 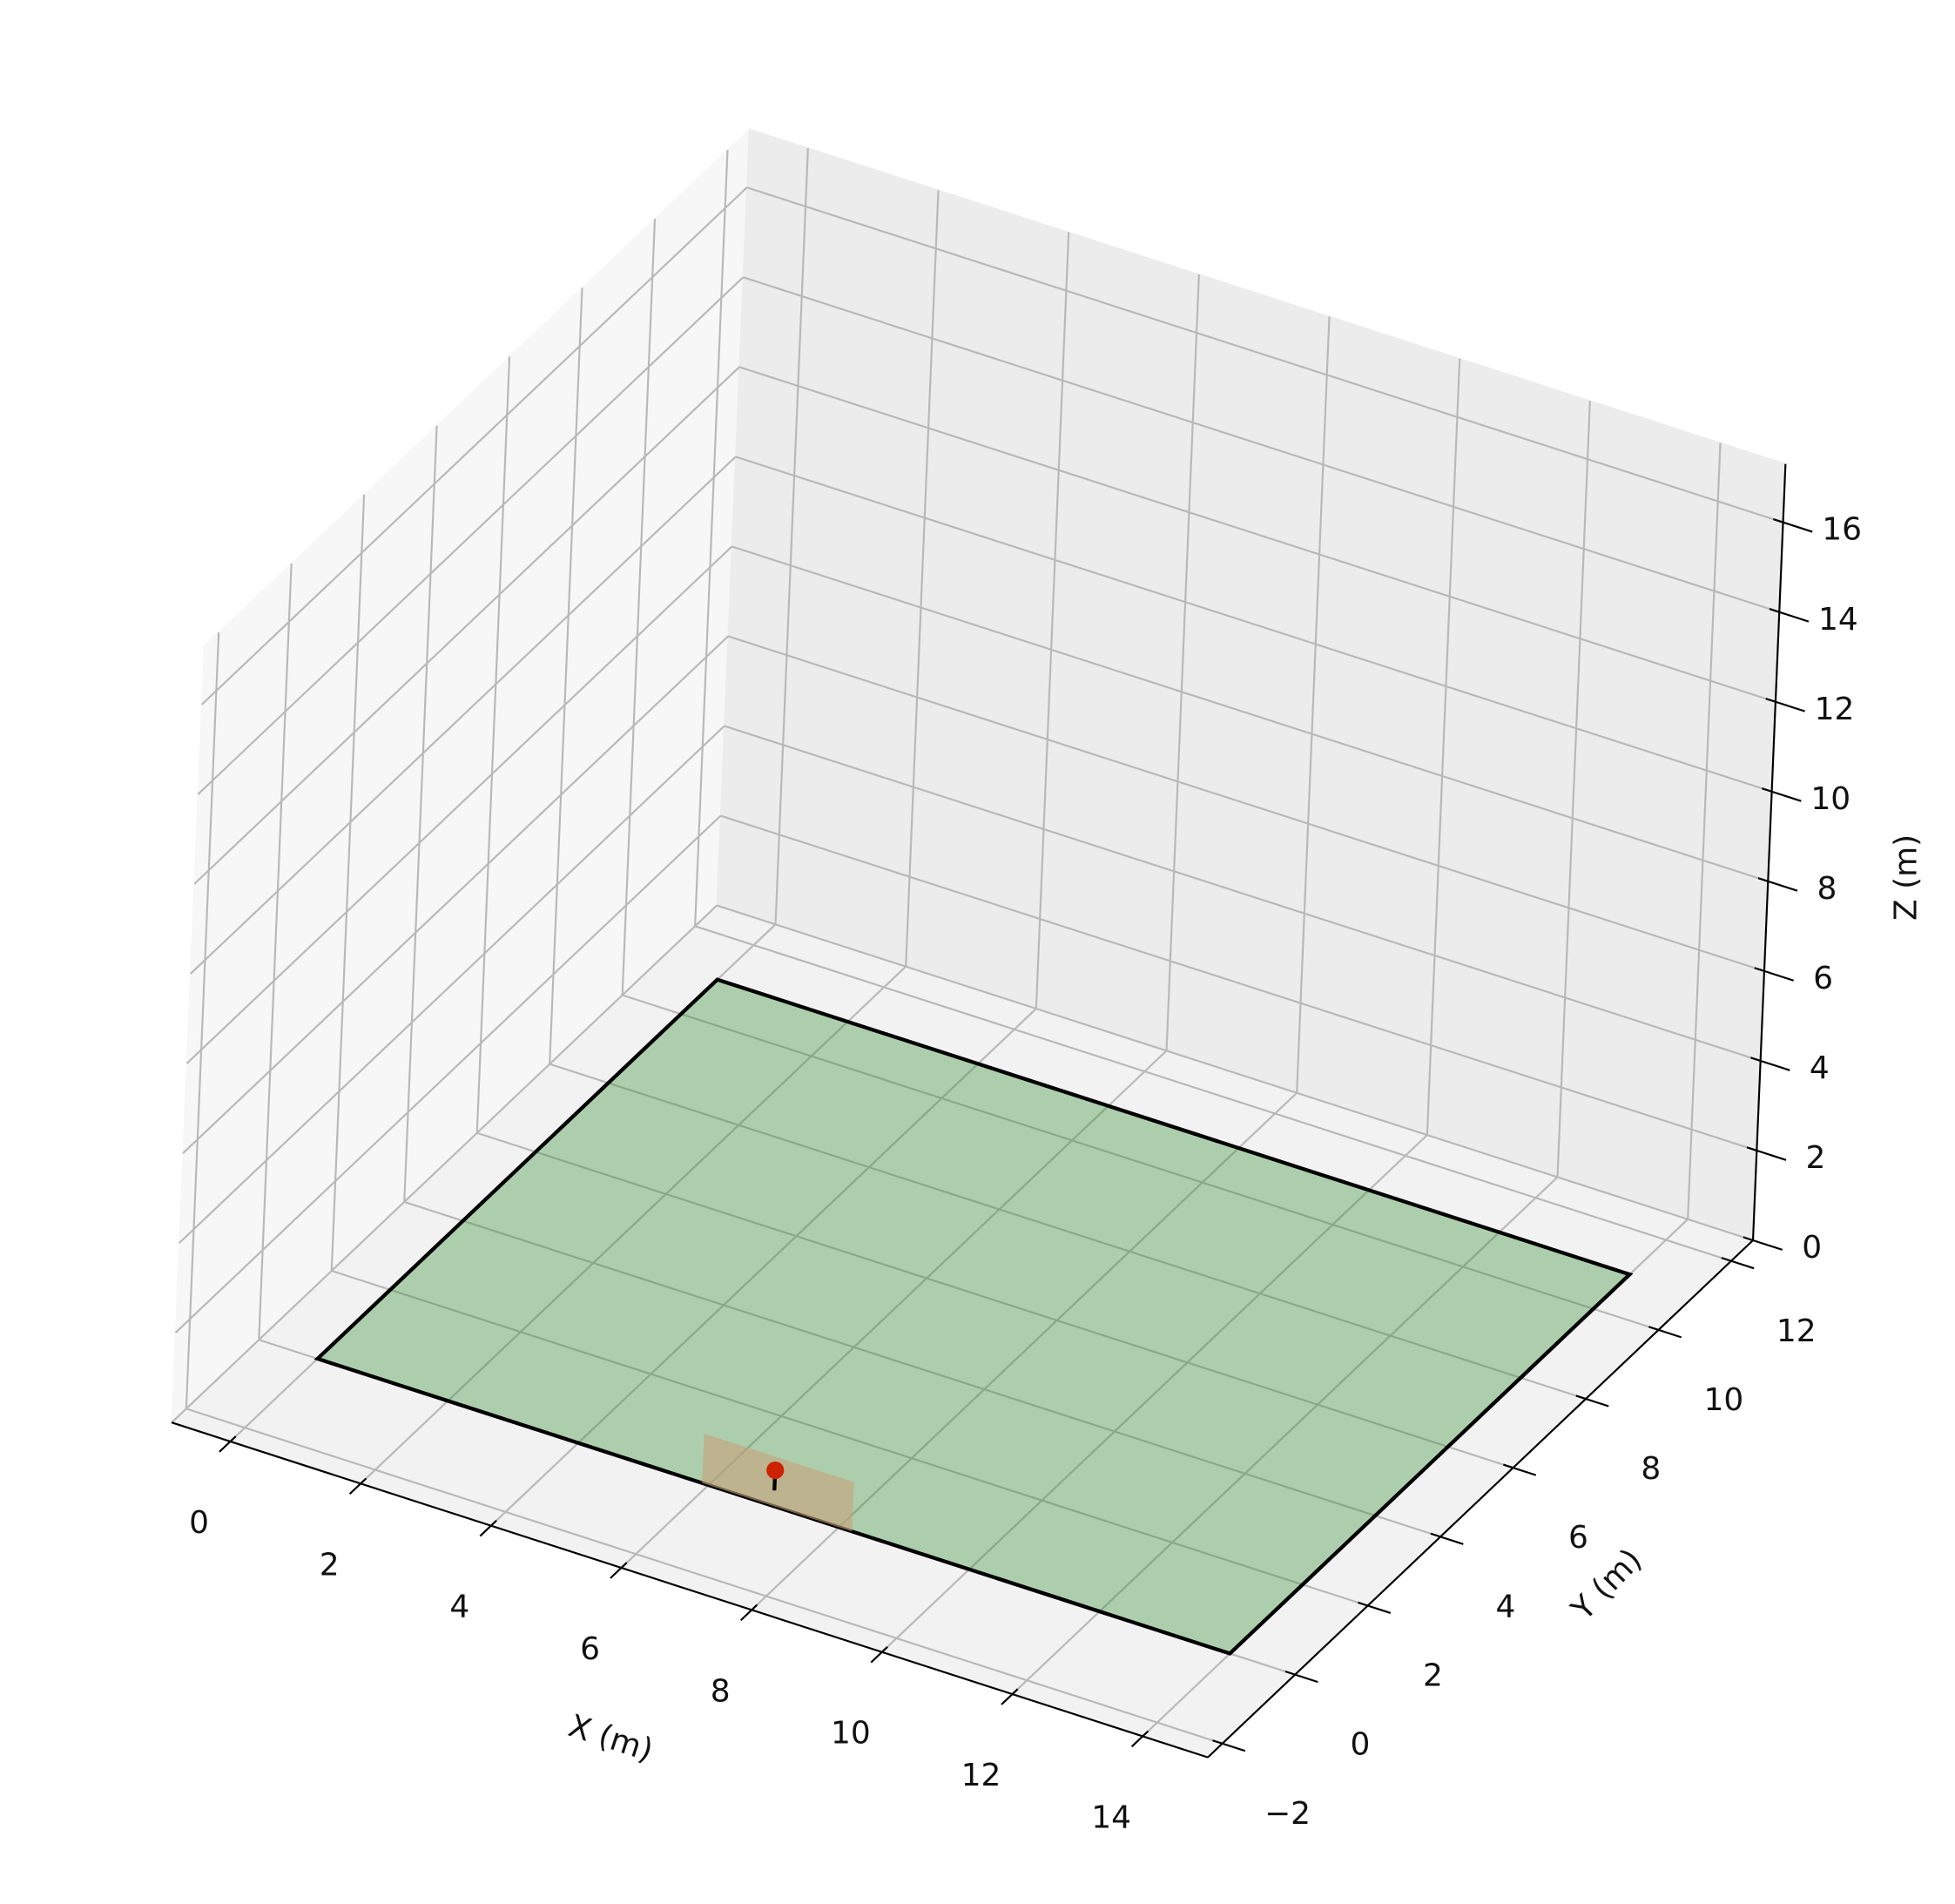 I want to click on x-axis-line, so click(x=690, y=1590).